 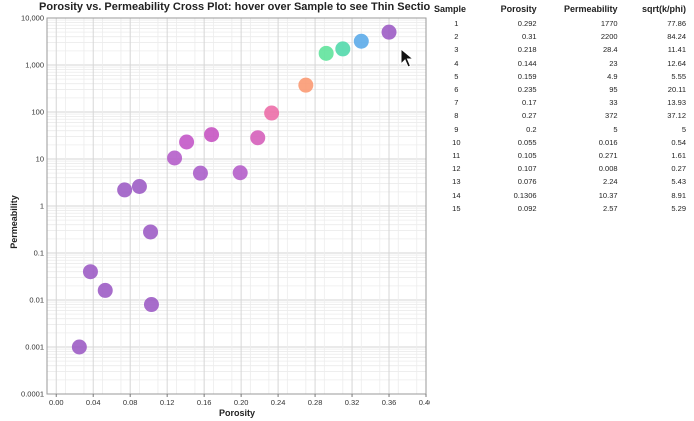 I want to click on cell-permeability: 372, so click(x=611, y=116).